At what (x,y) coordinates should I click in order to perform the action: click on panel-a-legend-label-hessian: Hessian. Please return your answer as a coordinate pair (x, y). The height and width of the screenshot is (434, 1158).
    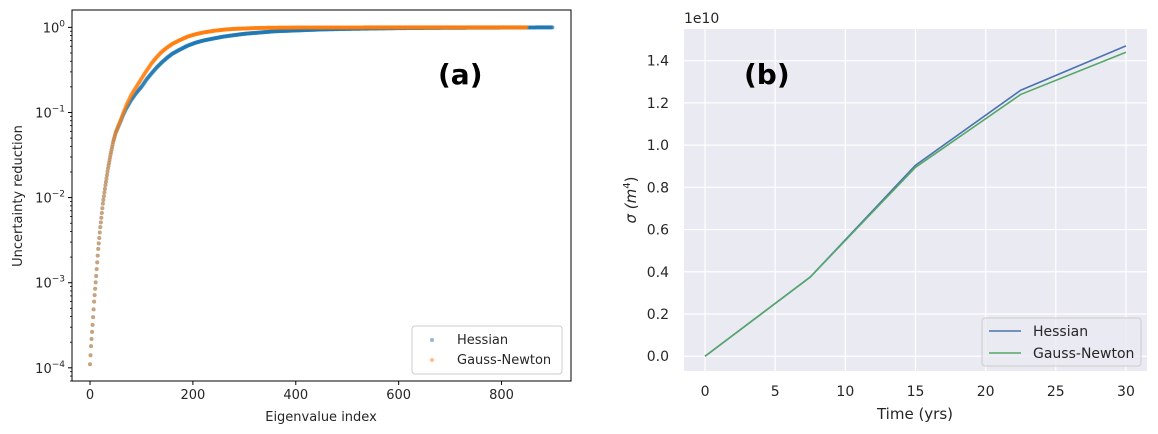
    Looking at the image, I should click on (482, 340).